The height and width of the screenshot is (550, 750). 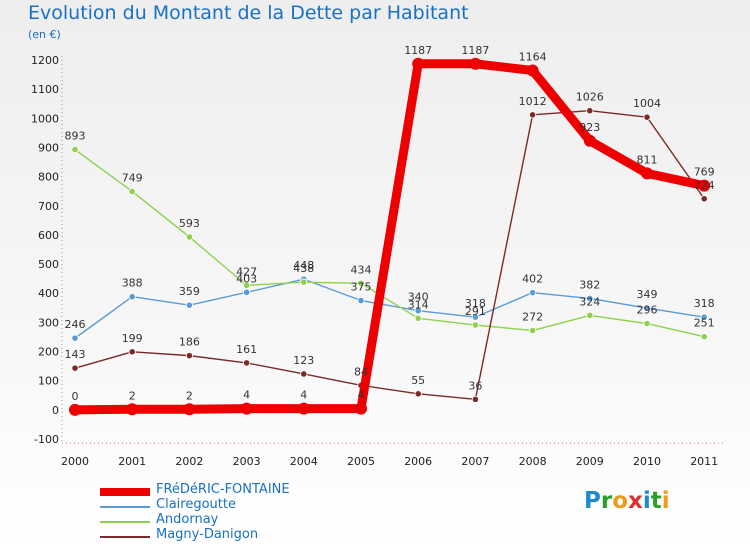 I want to click on x-tick-label: 2009, so click(x=590, y=461).